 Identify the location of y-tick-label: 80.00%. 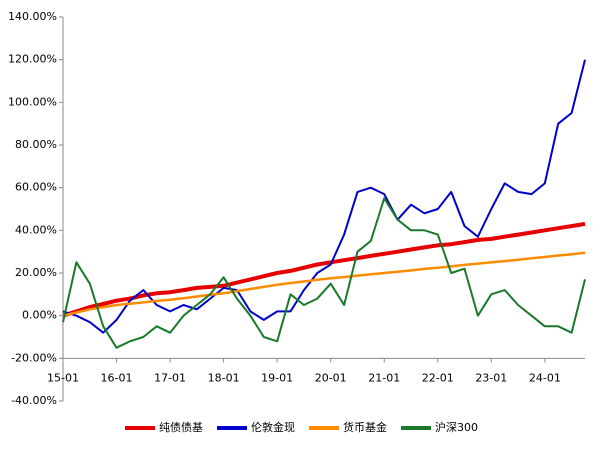
(36, 144).